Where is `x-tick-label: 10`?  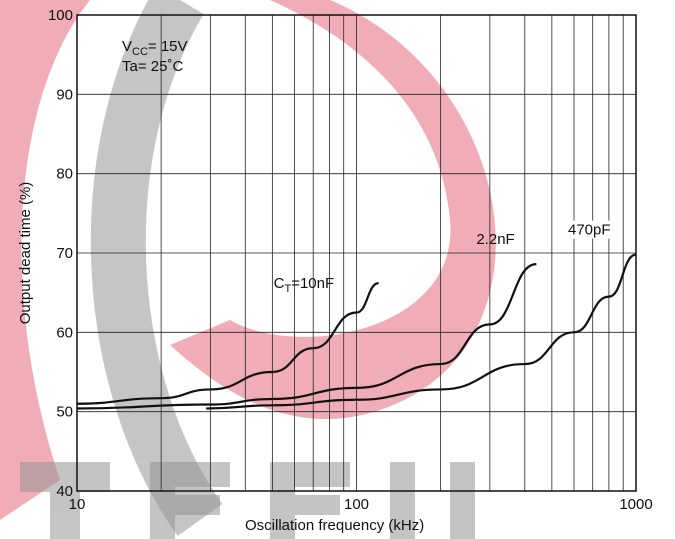
x-tick-label: 10 is located at coordinates (77, 504).